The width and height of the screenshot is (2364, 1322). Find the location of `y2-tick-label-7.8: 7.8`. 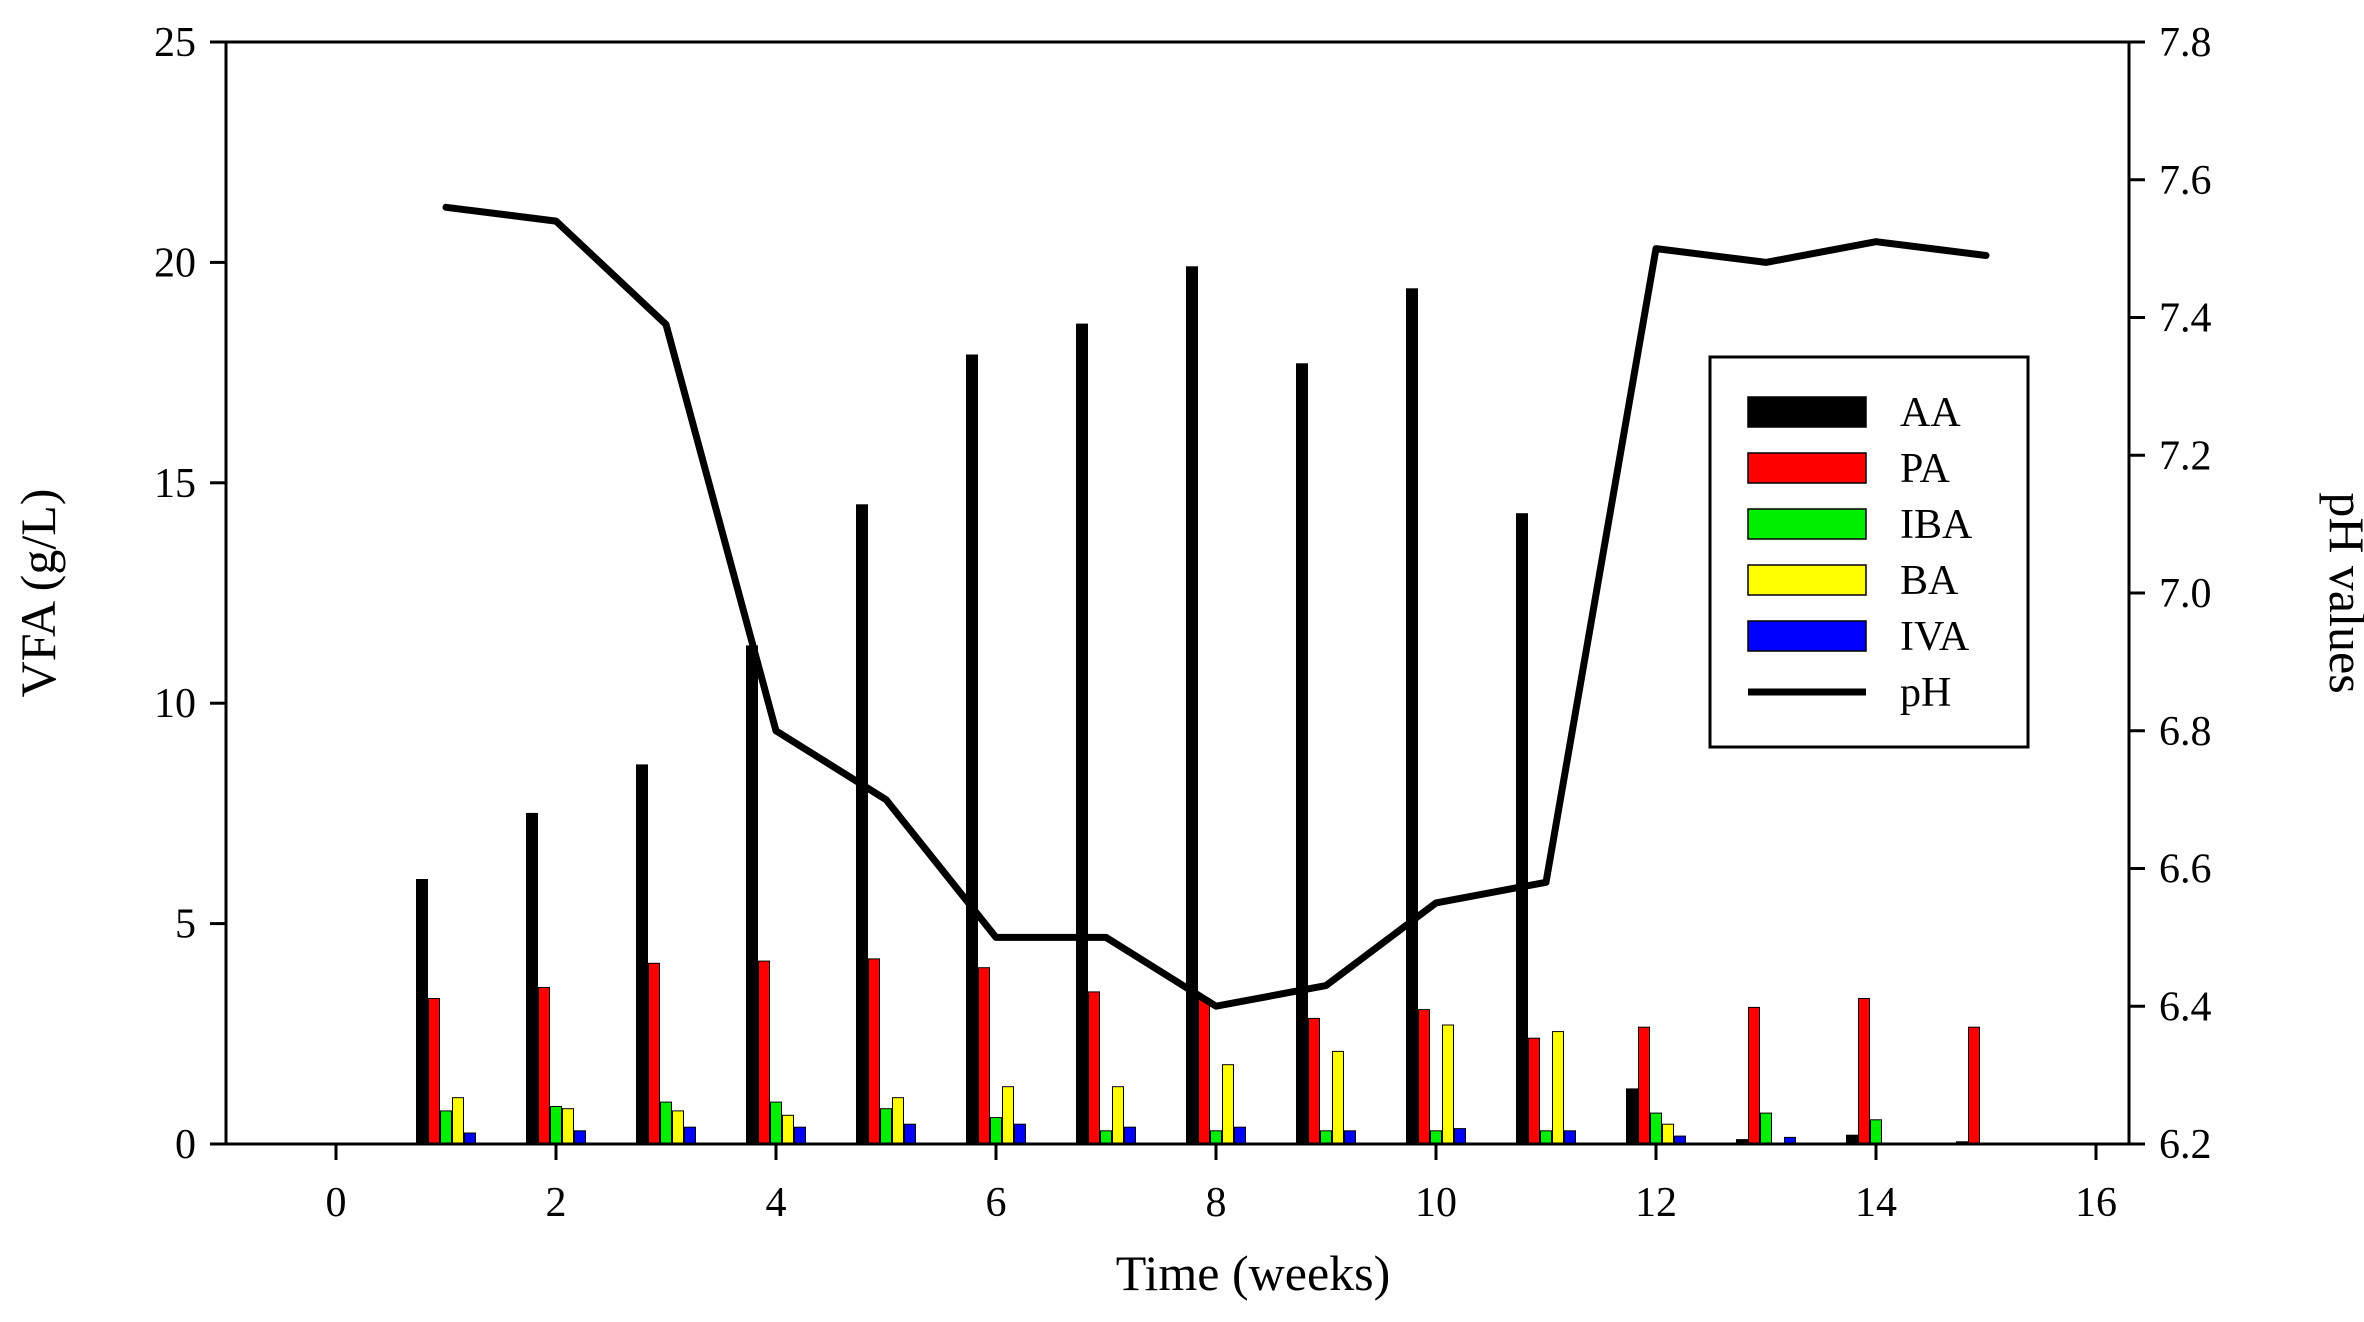

y2-tick-label-7.8: 7.8 is located at coordinates (2185, 43).